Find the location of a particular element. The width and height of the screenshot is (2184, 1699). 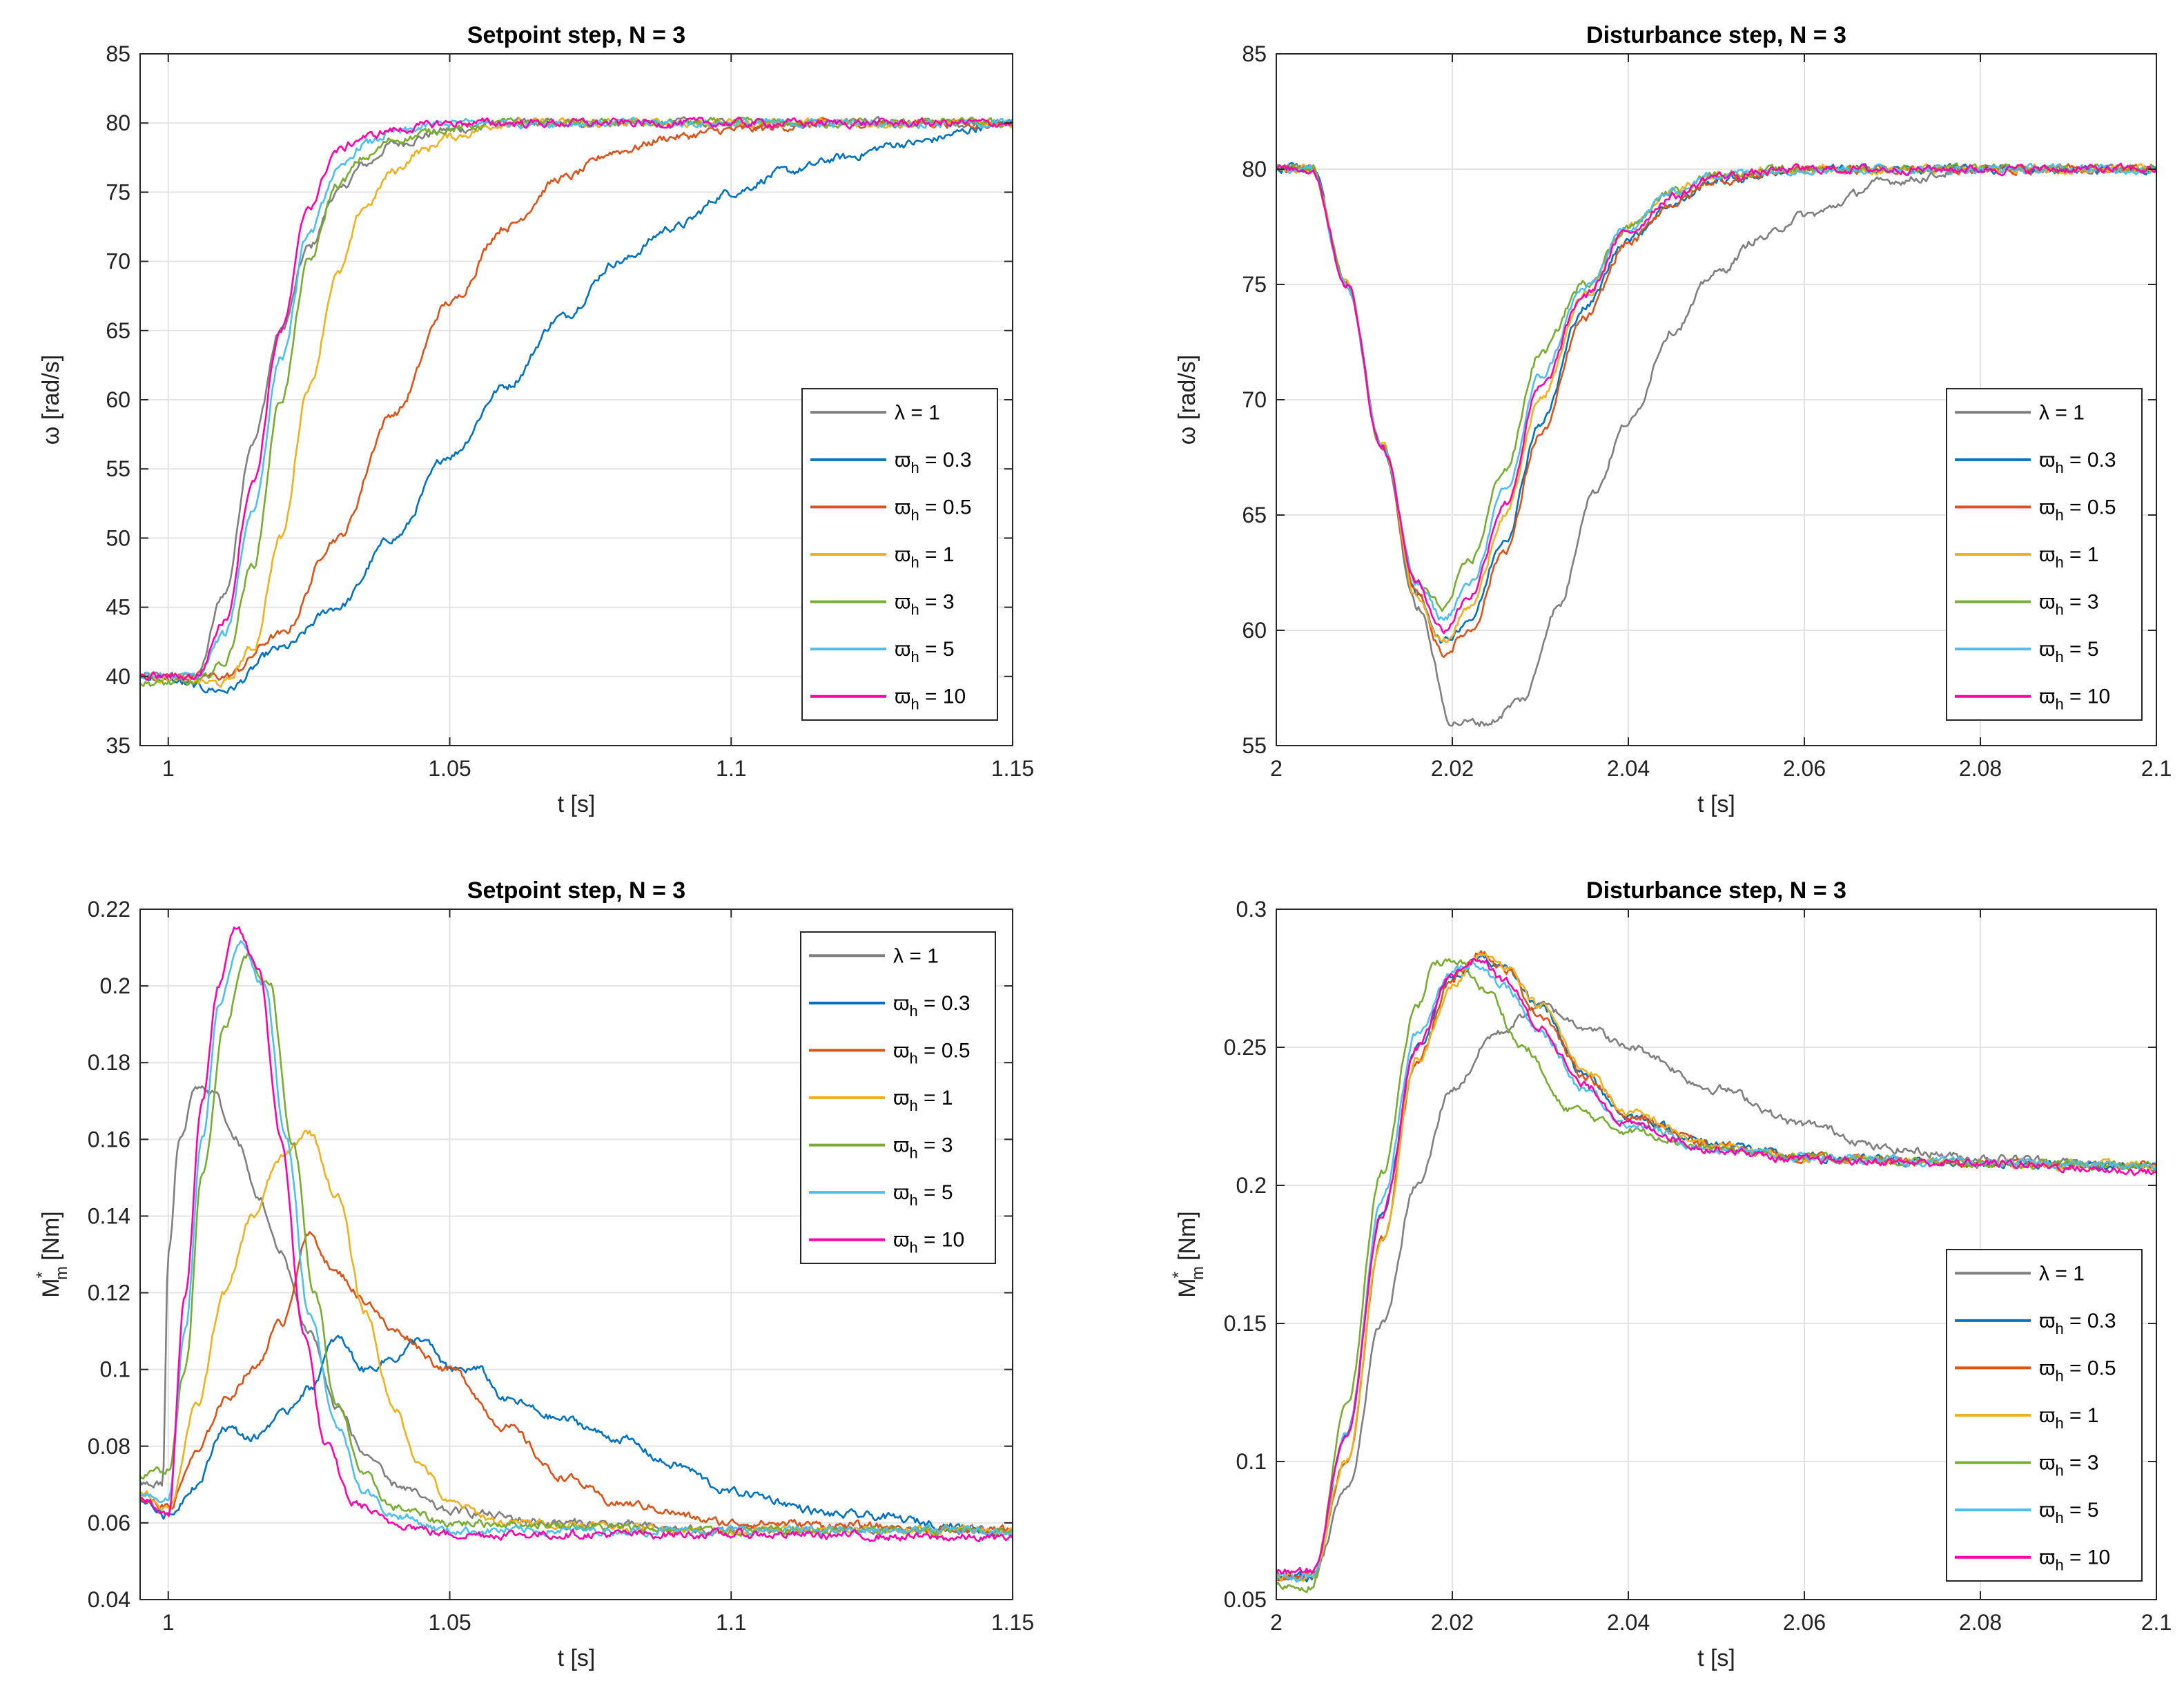

y-tick-label: 70 is located at coordinates (1254, 399).